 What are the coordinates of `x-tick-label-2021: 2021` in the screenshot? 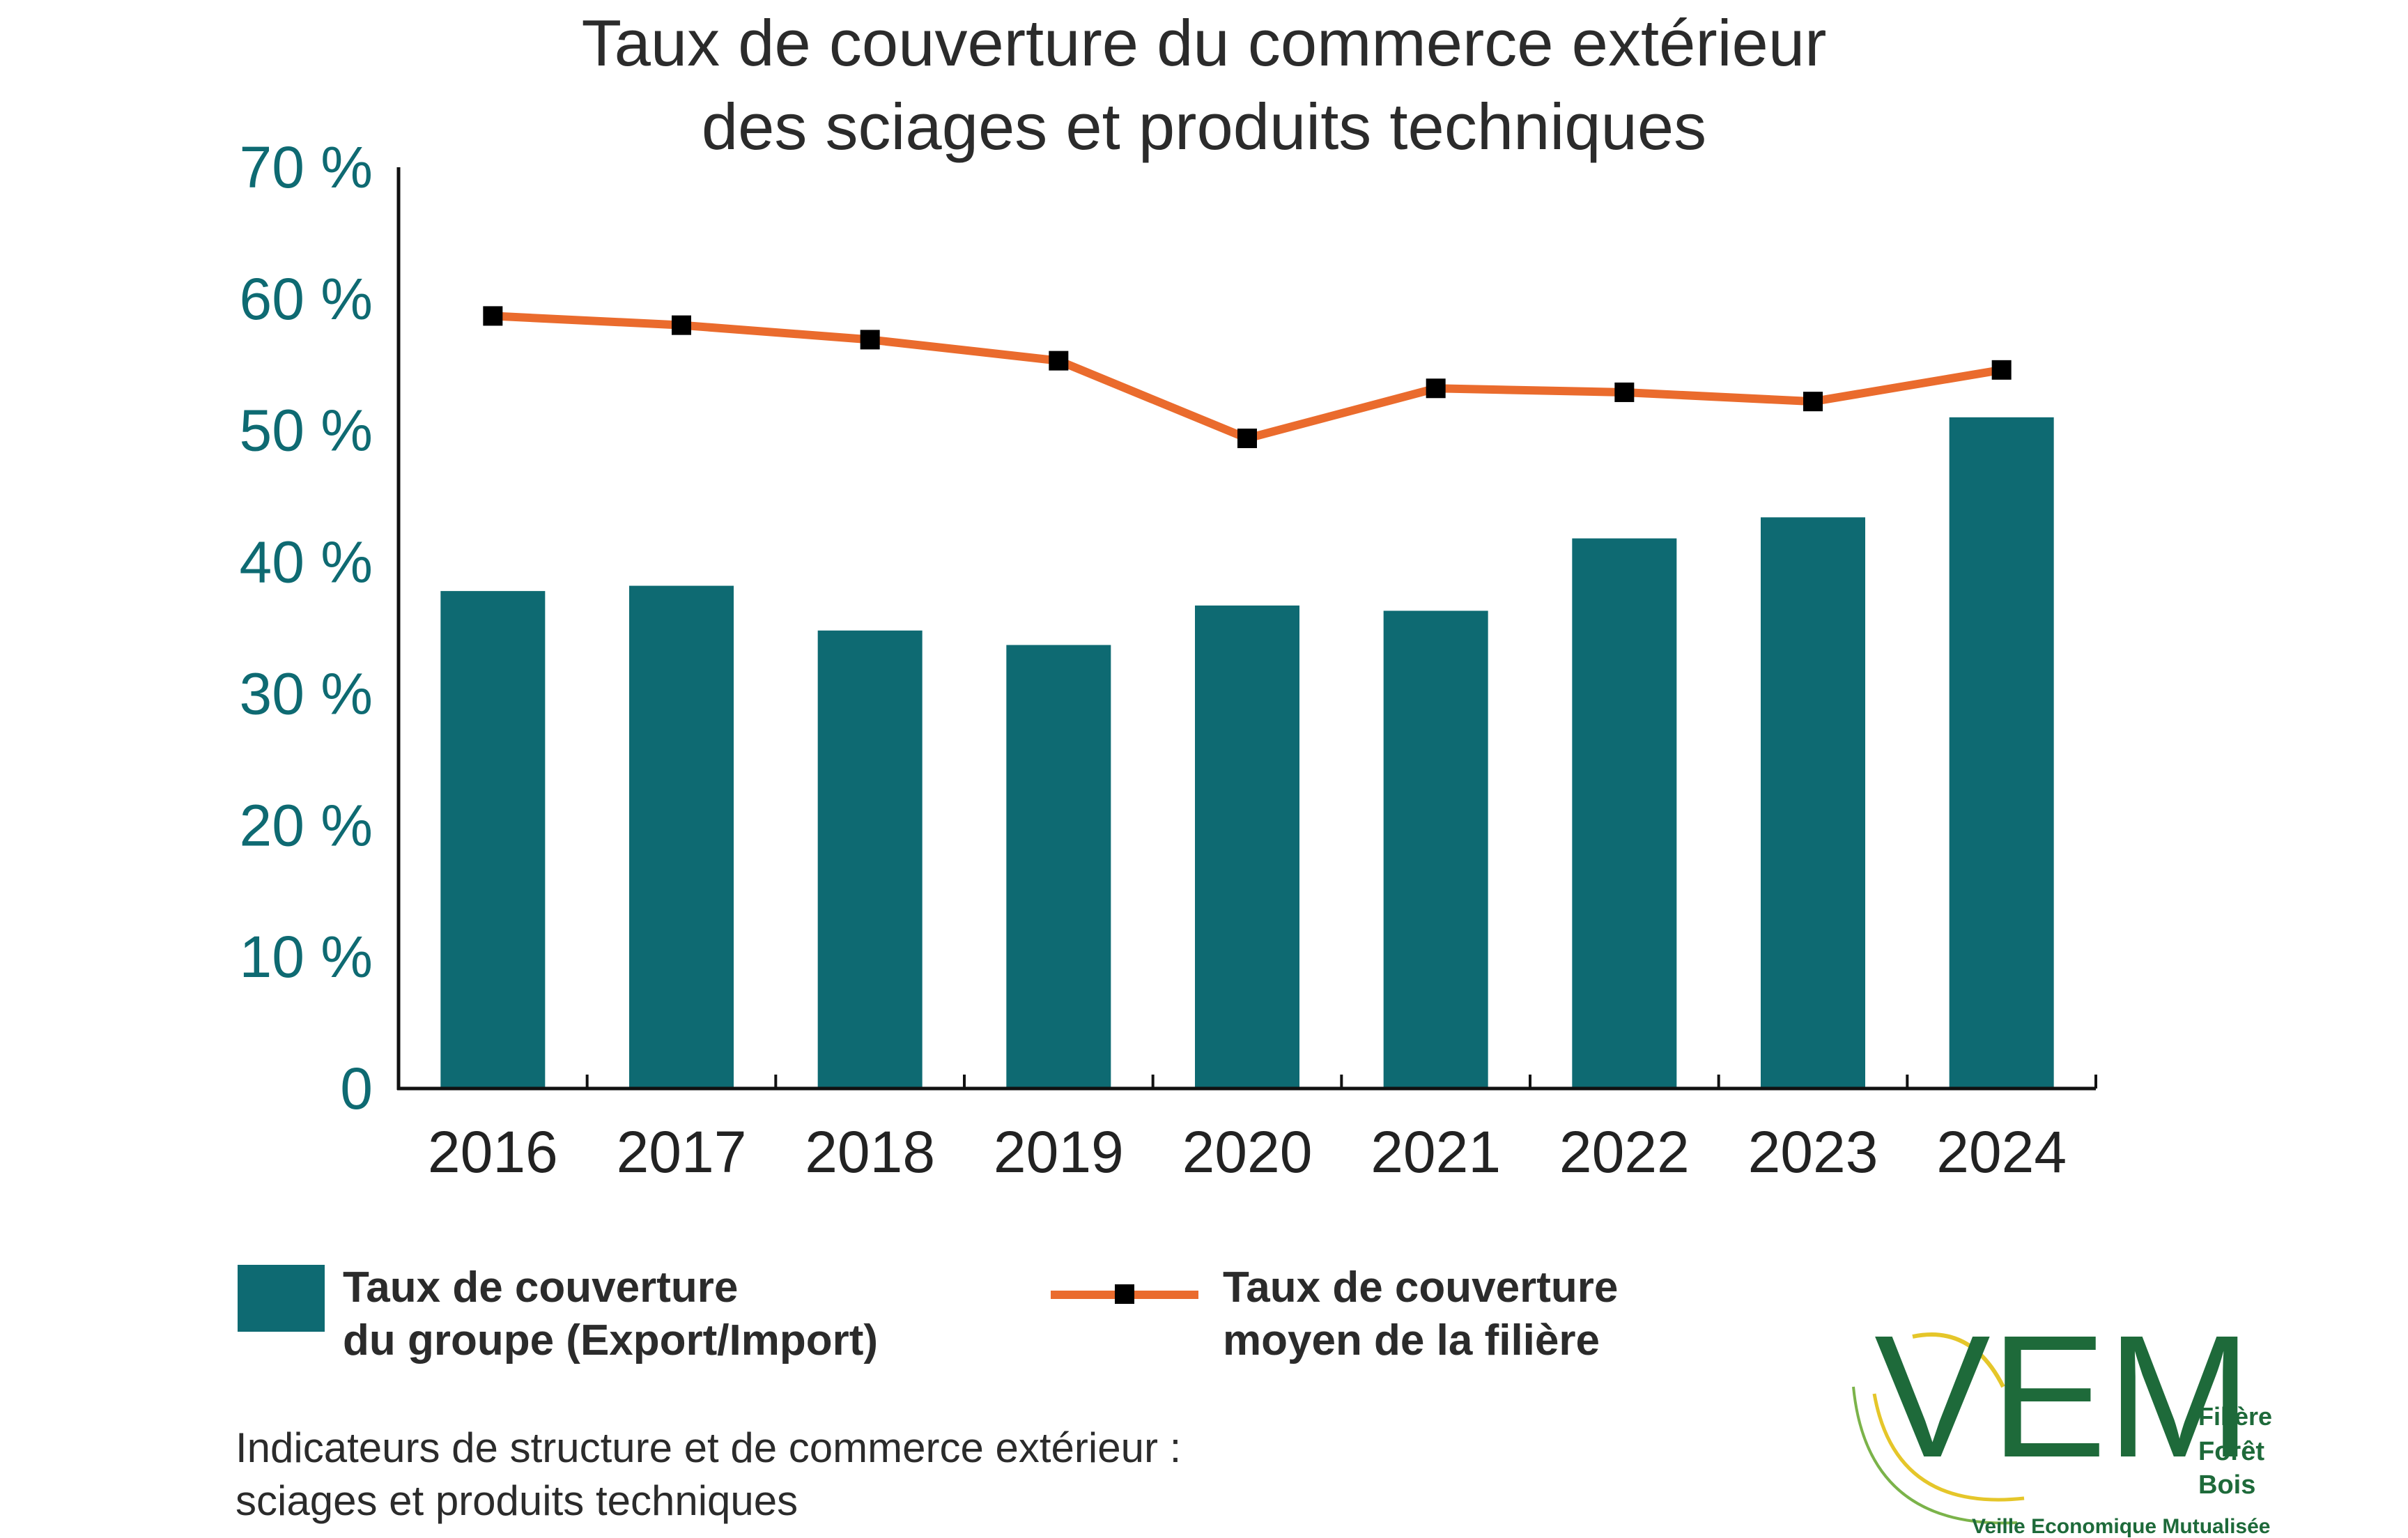 It's located at (1436, 1152).